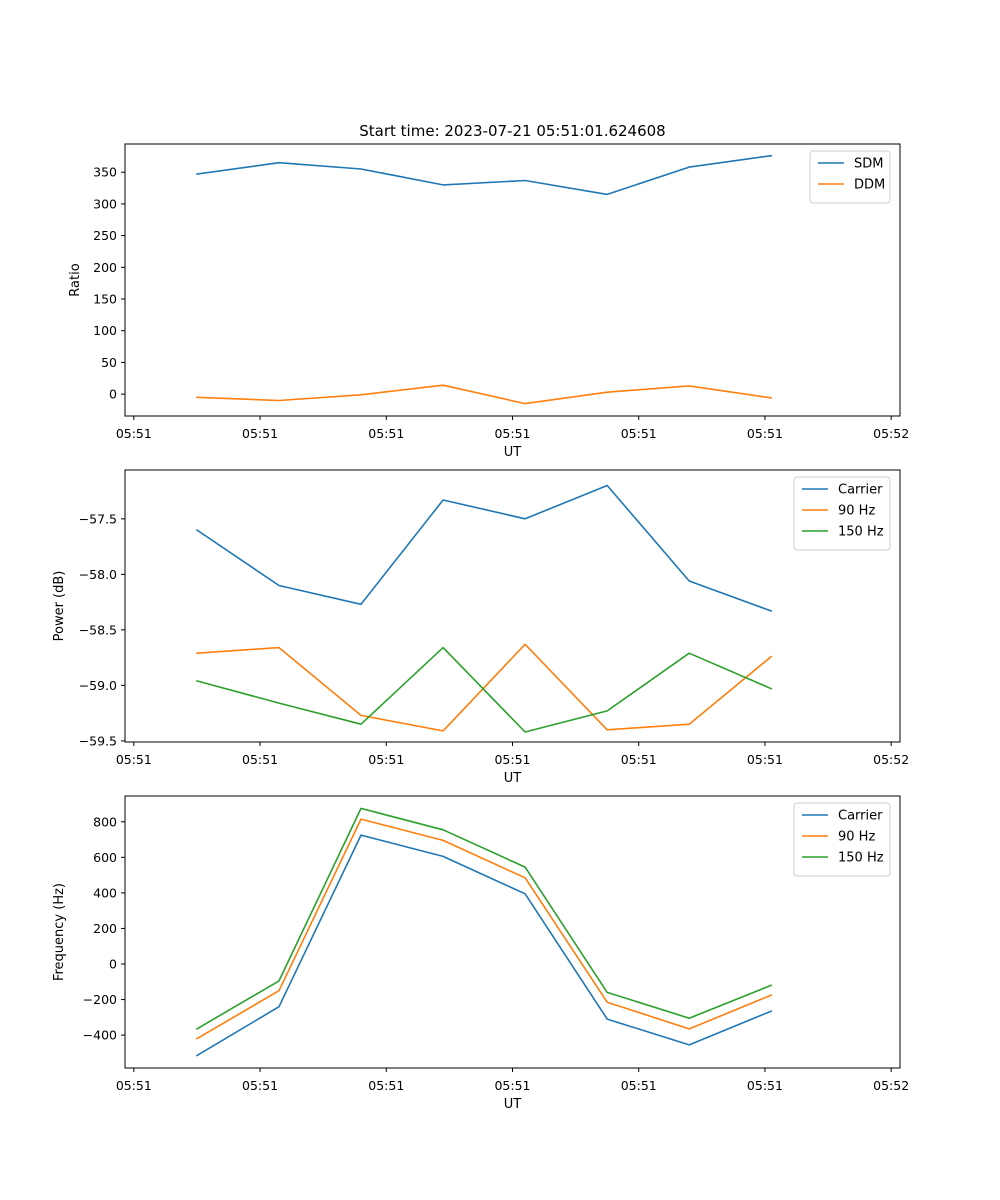 This screenshot has width=1000, height=1200. What do you see at coordinates (105, 857) in the screenshot?
I see `y-tick-label: 600` at bounding box center [105, 857].